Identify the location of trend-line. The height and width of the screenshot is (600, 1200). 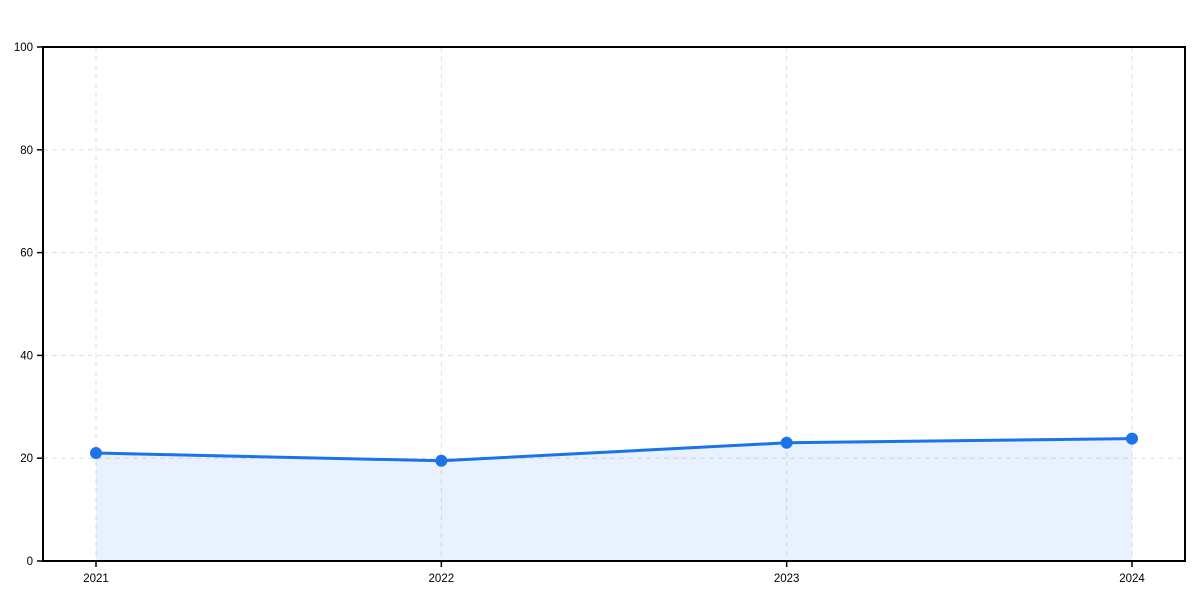
(614, 450).